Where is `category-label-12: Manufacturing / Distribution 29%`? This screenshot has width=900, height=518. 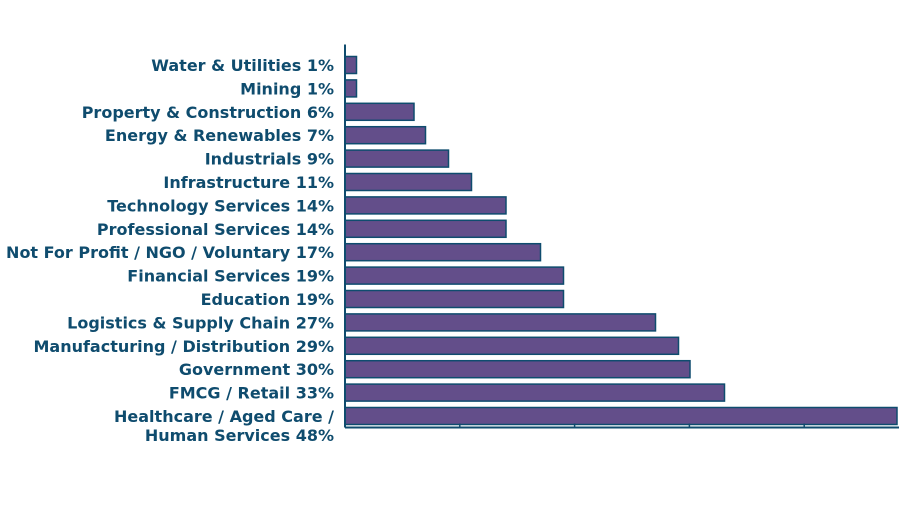 category-label-12: Manufacturing / Distribution 29% is located at coordinates (183, 346).